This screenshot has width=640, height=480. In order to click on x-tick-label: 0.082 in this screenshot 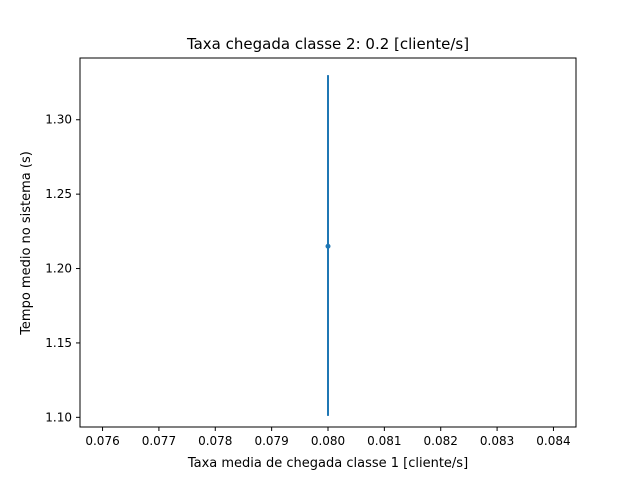, I will do `click(441, 441)`.